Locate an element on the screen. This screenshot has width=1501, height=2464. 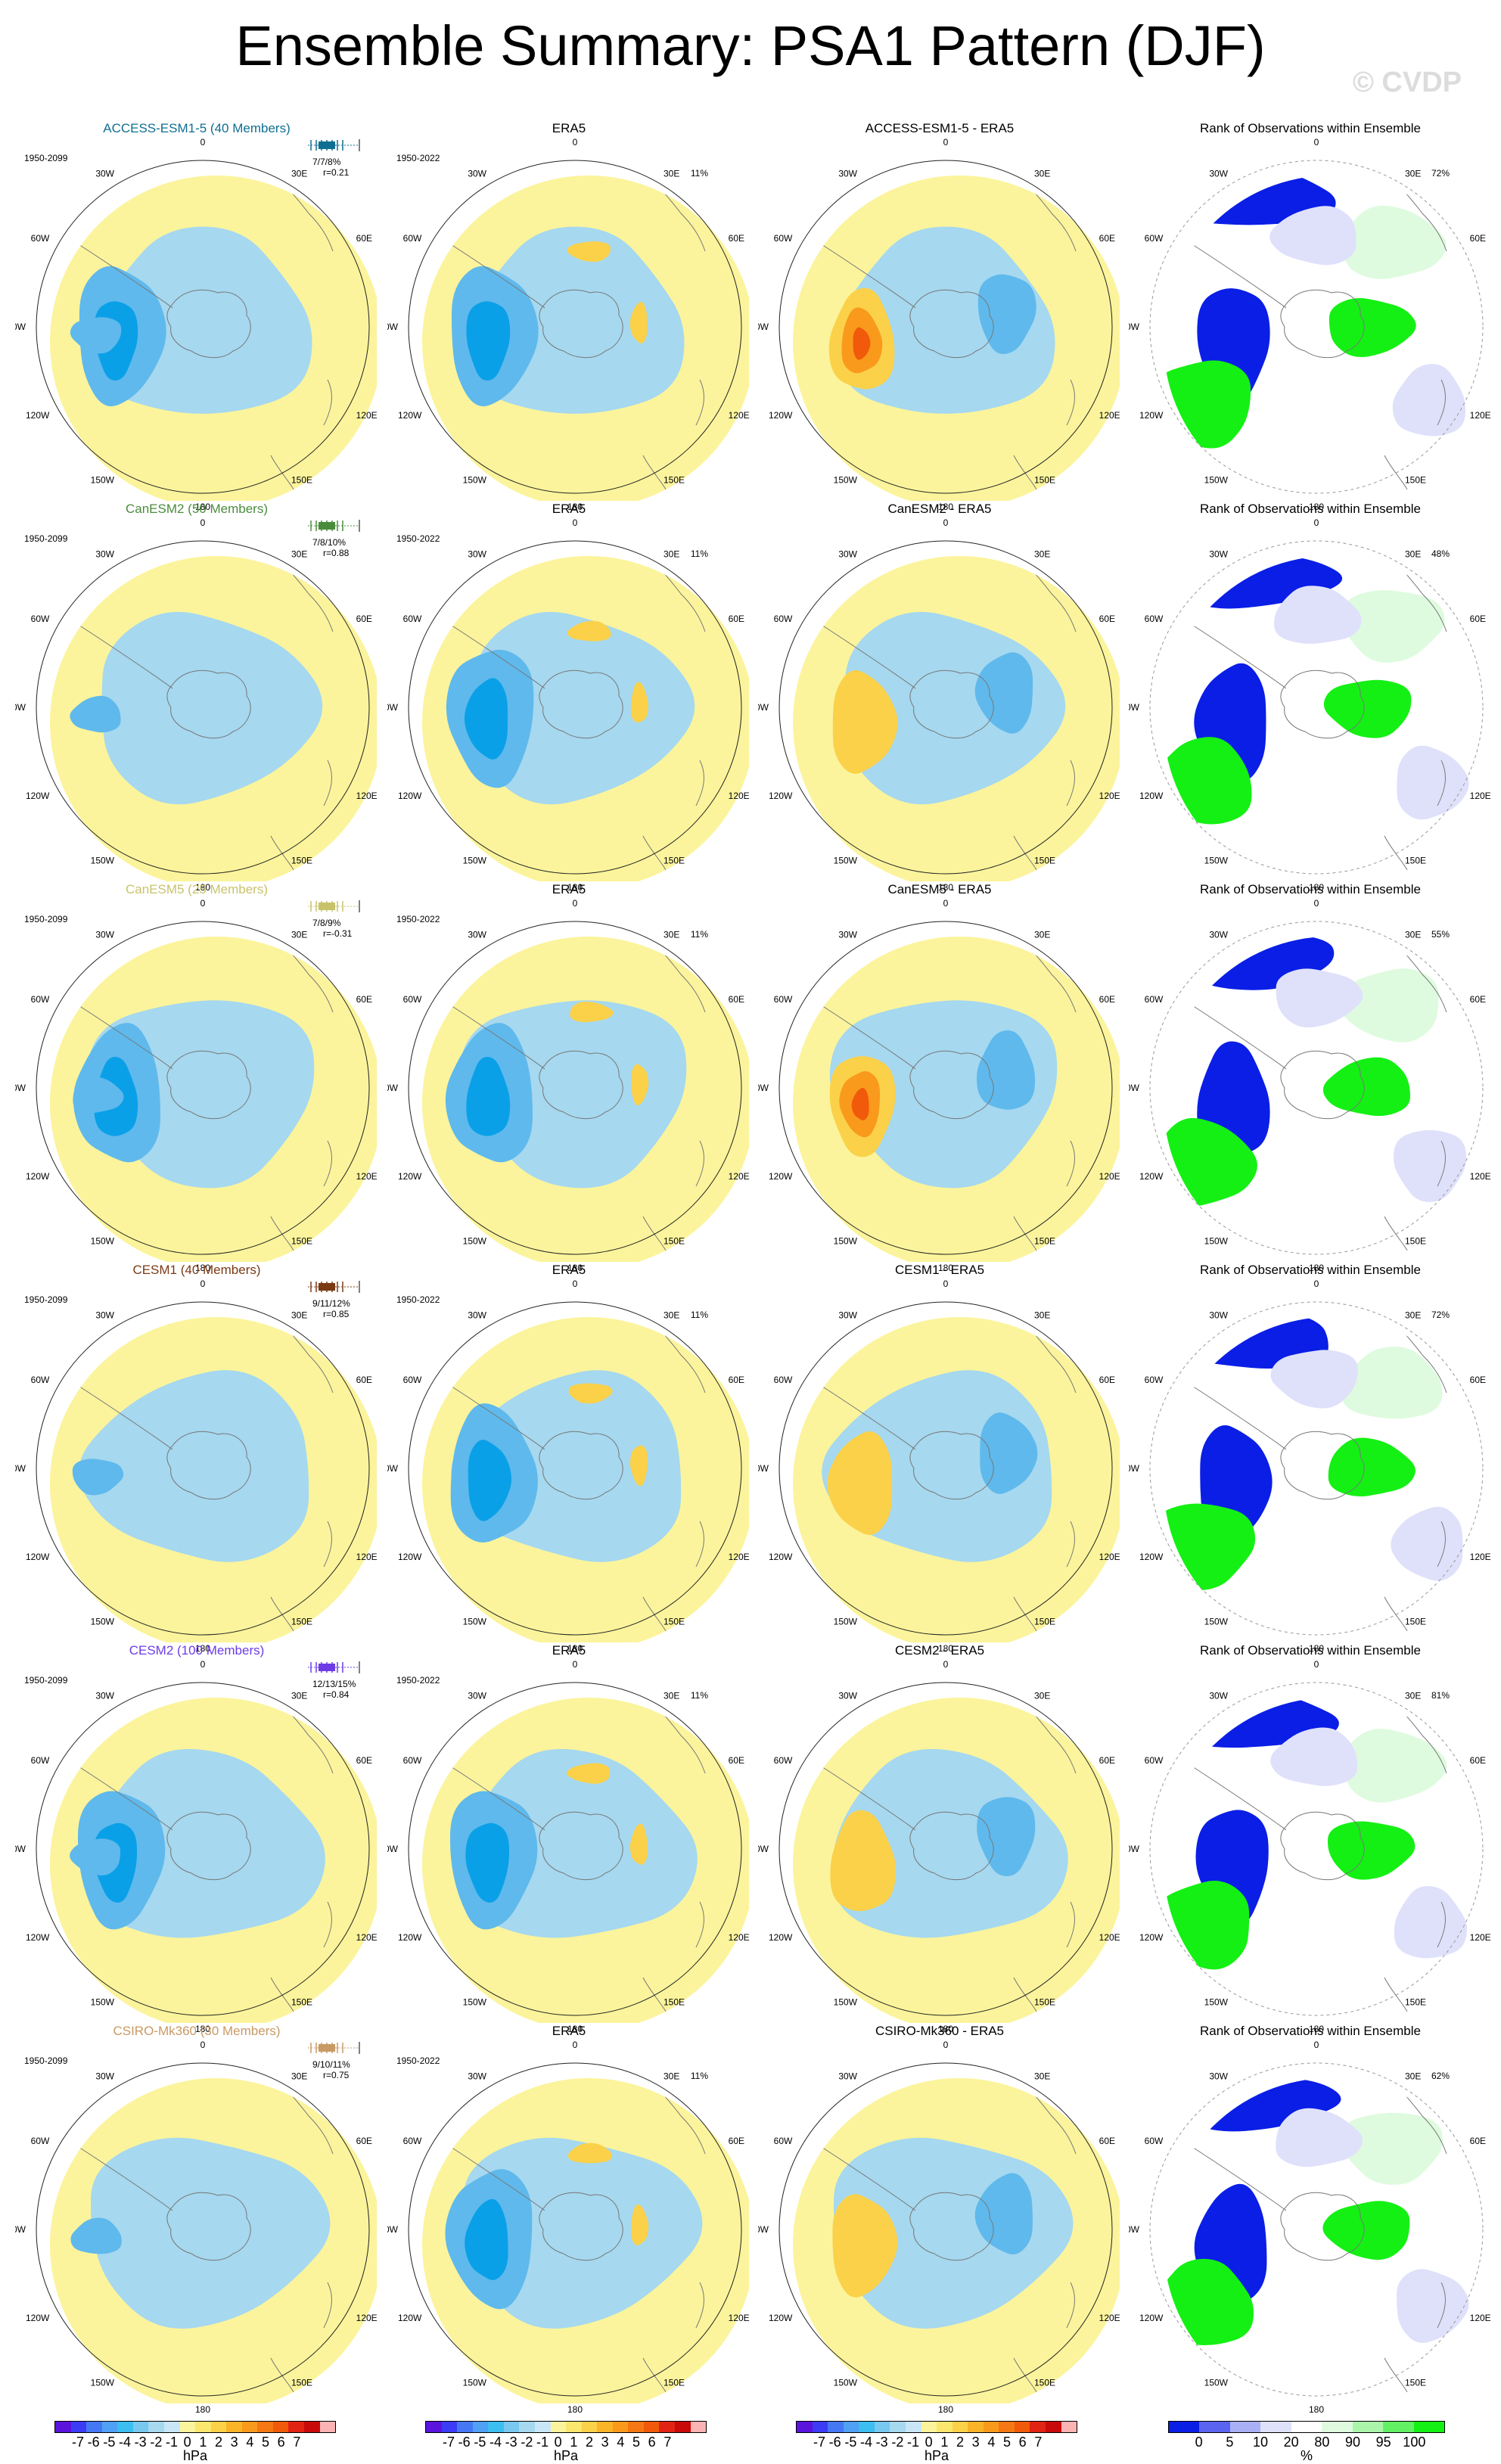
diff-panel-title: CanESM2 - ERA5 is located at coordinates (939, 509).